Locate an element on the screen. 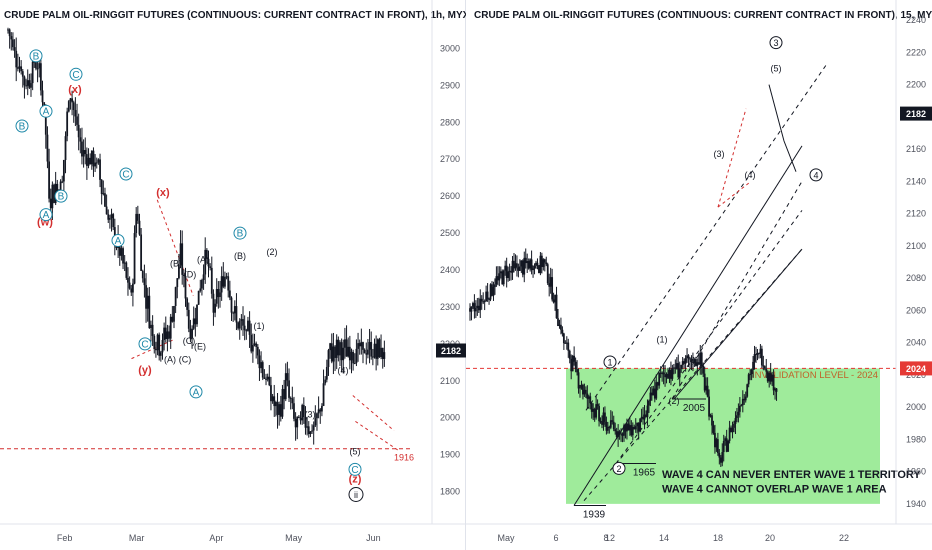 The image size is (932, 550). y-tick-label: 2080 is located at coordinates (916, 278).